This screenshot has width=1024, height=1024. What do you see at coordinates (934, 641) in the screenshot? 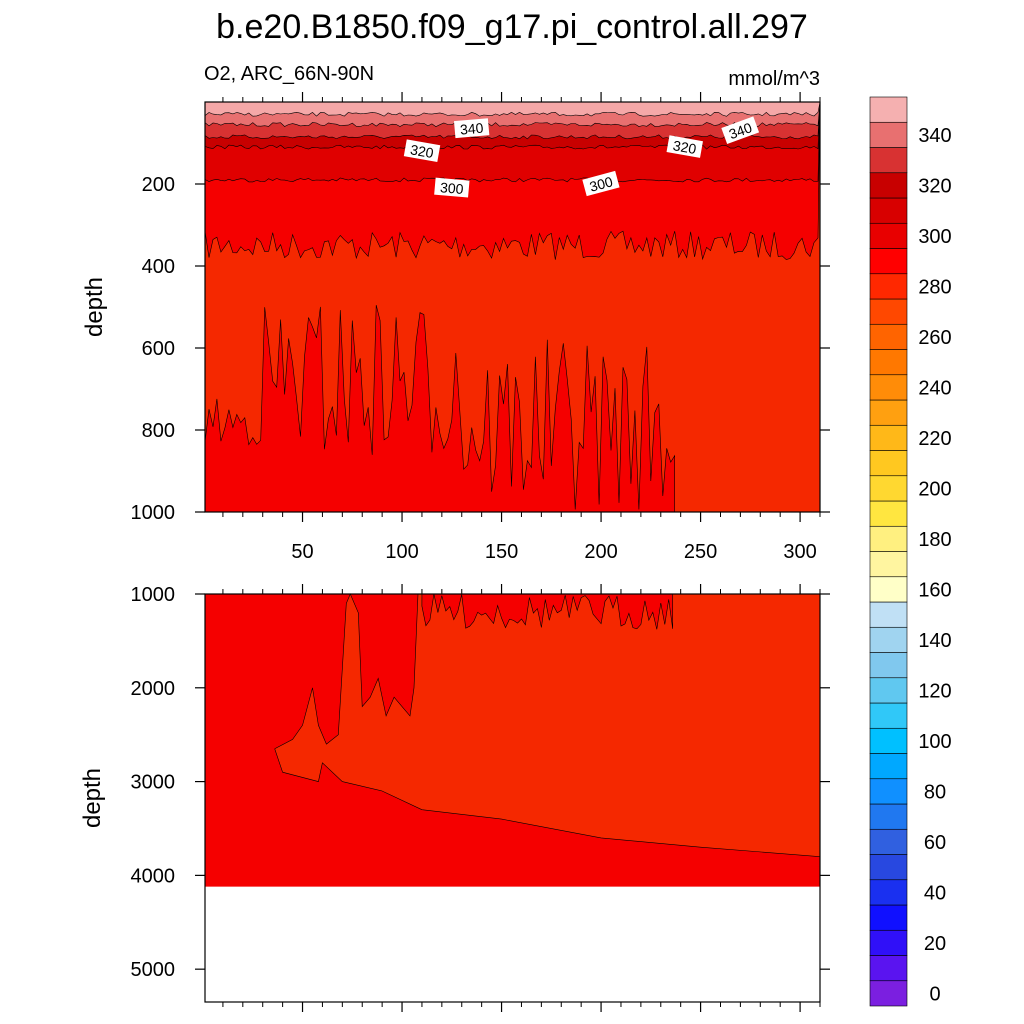
I see `colorbar-tick-label: 140` at bounding box center [934, 641].